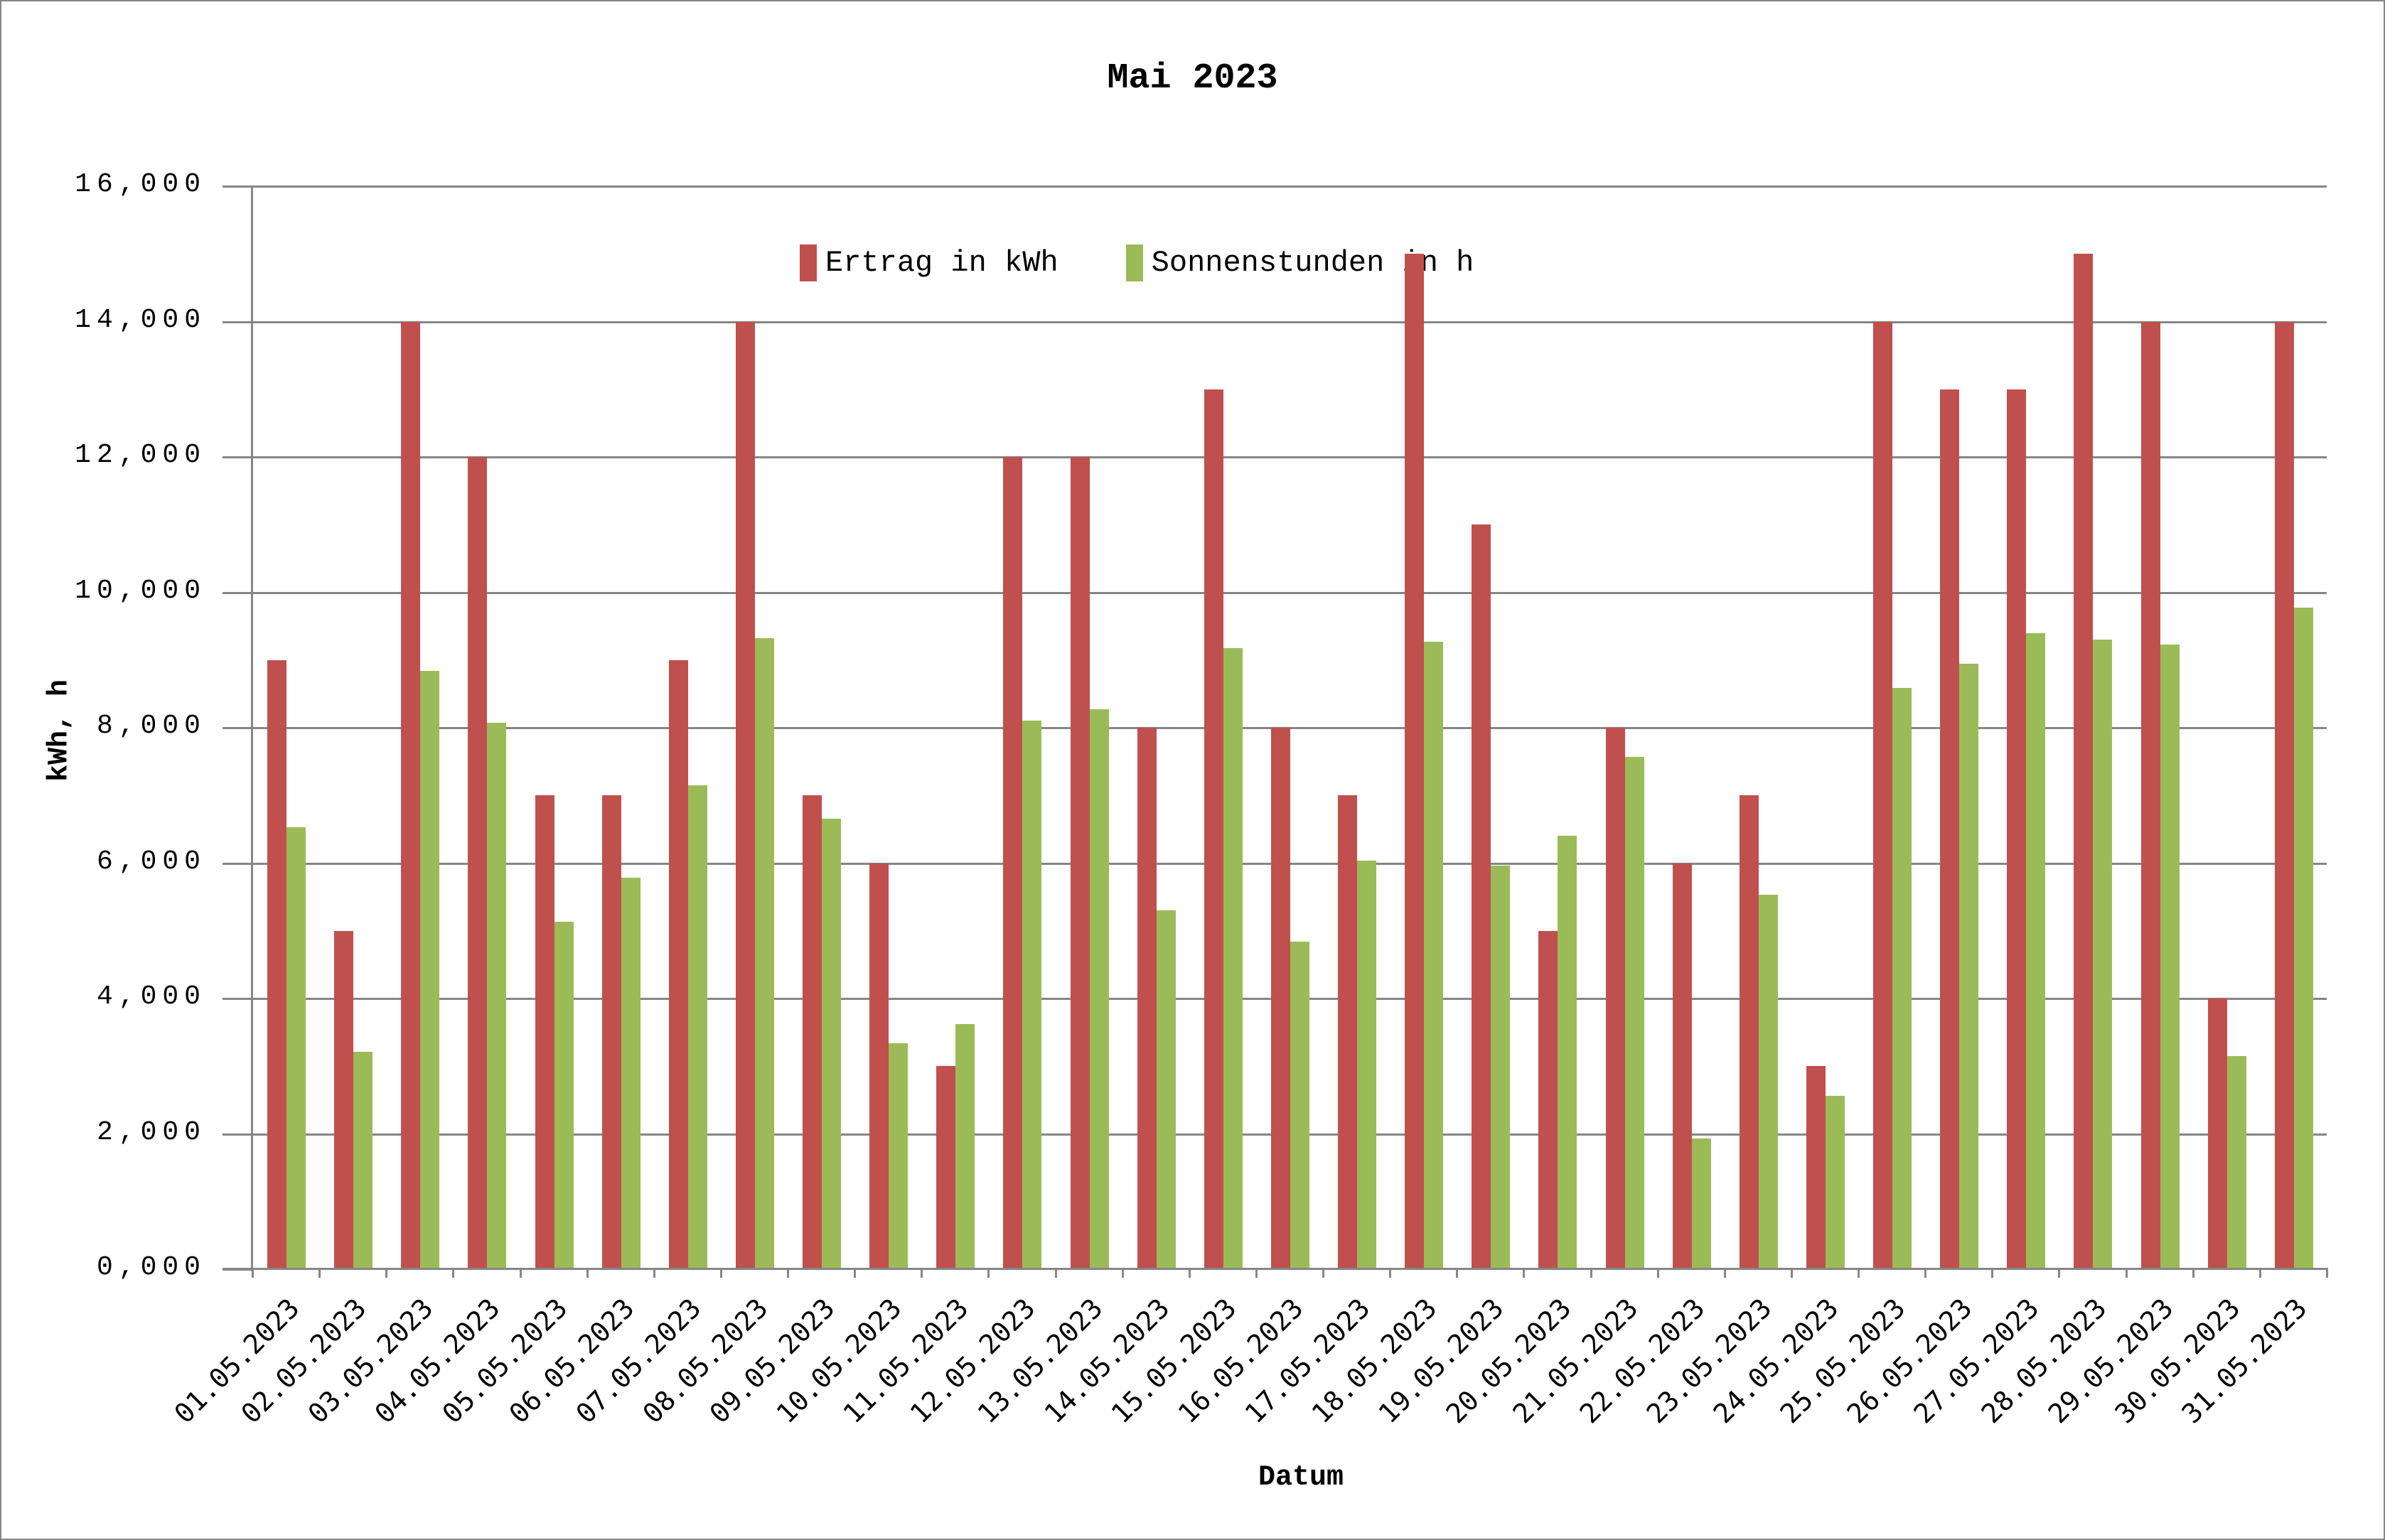 The image size is (2385, 1540). Describe the element at coordinates (140, 455) in the screenshot. I see `y-tick-label: 12,000` at that location.